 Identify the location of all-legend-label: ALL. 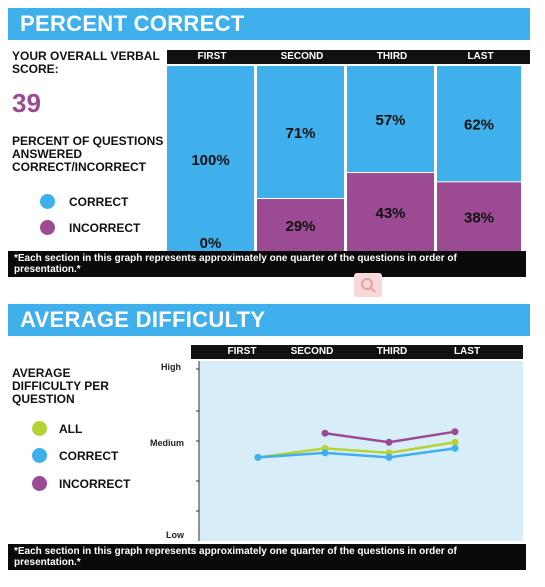
(71, 429).